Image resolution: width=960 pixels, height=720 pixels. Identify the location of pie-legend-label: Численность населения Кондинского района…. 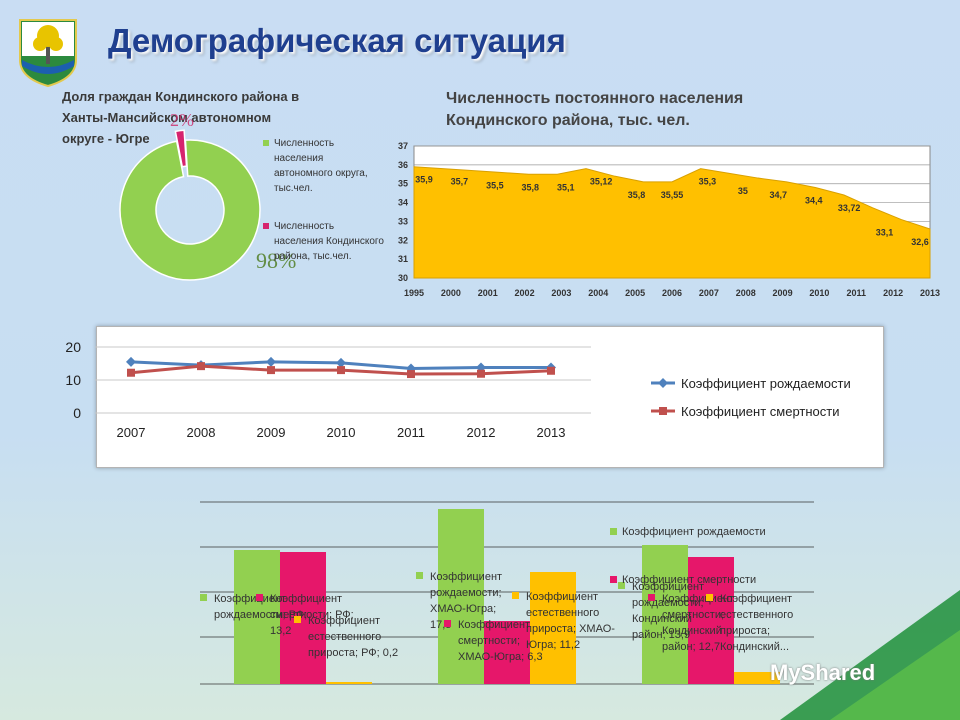
(329, 241).